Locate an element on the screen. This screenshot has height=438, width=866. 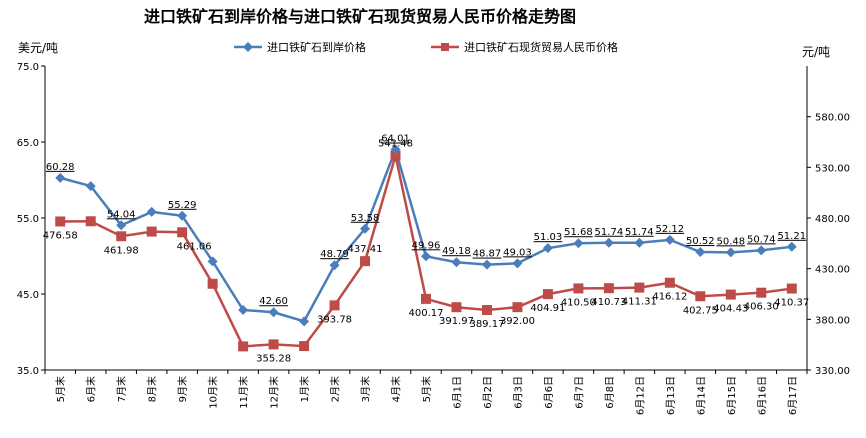
y-left-tick-label: 75.0 is located at coordinates (28, 67).